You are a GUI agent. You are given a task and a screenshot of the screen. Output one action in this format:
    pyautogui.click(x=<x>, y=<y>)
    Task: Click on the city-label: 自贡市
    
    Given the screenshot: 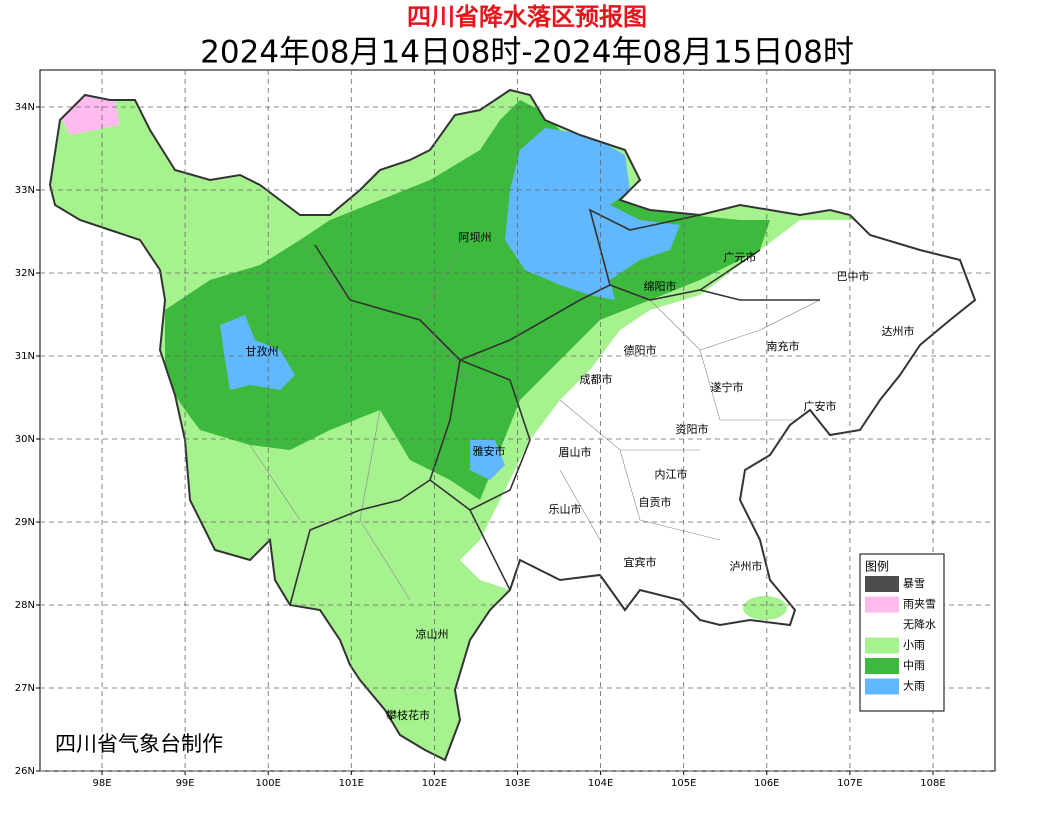 What is the action you would take?
    pyautogui.click(x=655, y=502)
    